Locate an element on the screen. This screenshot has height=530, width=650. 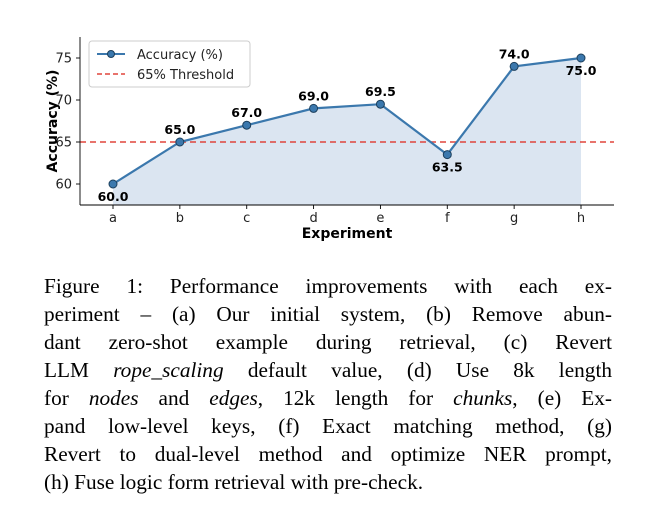
caption-italic-term: nodes is located at coordinates (113, 398).